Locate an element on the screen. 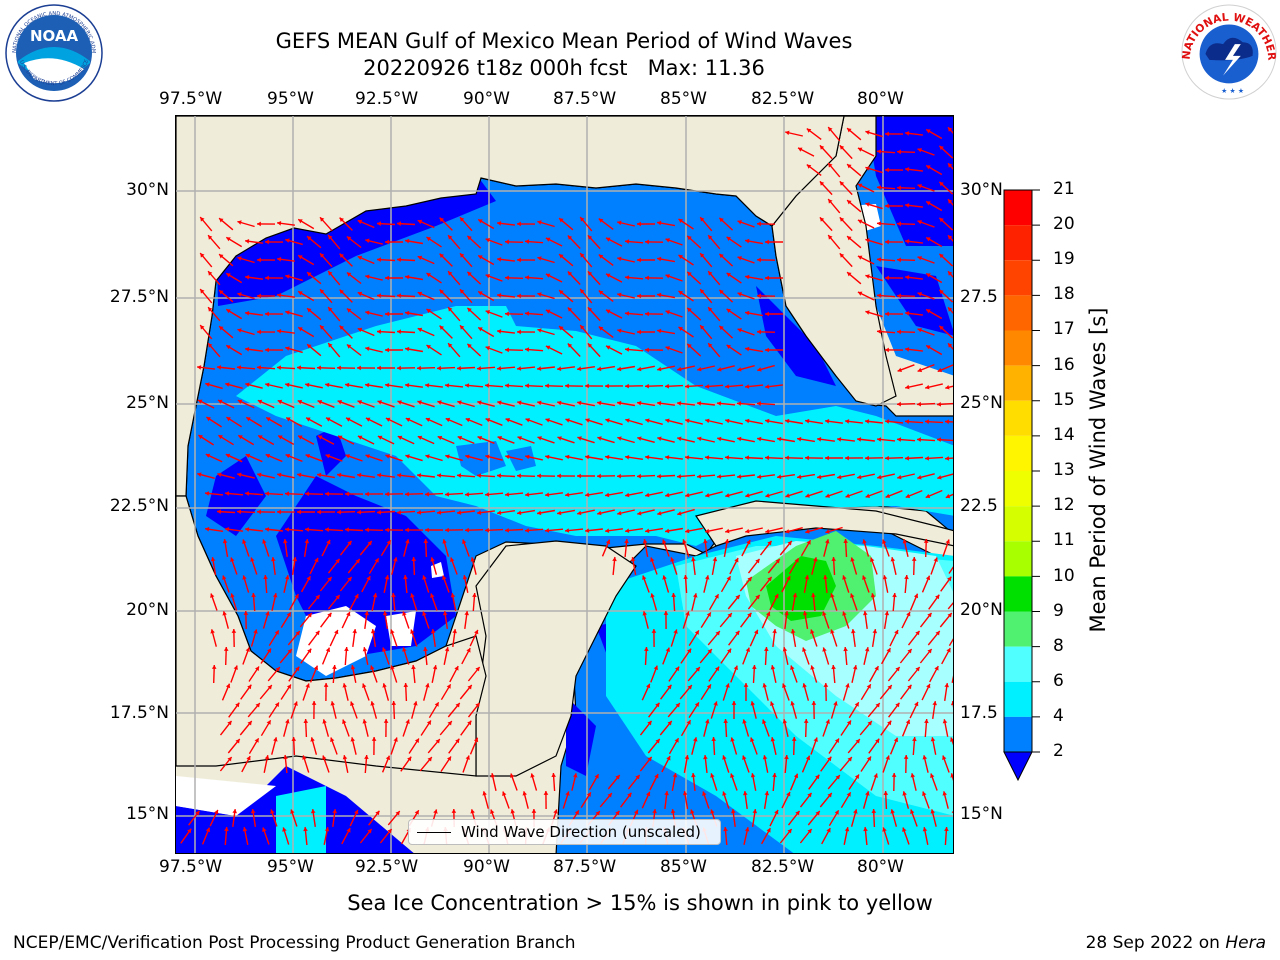 Image resolution: width=1280 pixels, height=960 pixels. colorbar-tick: 16 is located at coordinates (1064, 365).